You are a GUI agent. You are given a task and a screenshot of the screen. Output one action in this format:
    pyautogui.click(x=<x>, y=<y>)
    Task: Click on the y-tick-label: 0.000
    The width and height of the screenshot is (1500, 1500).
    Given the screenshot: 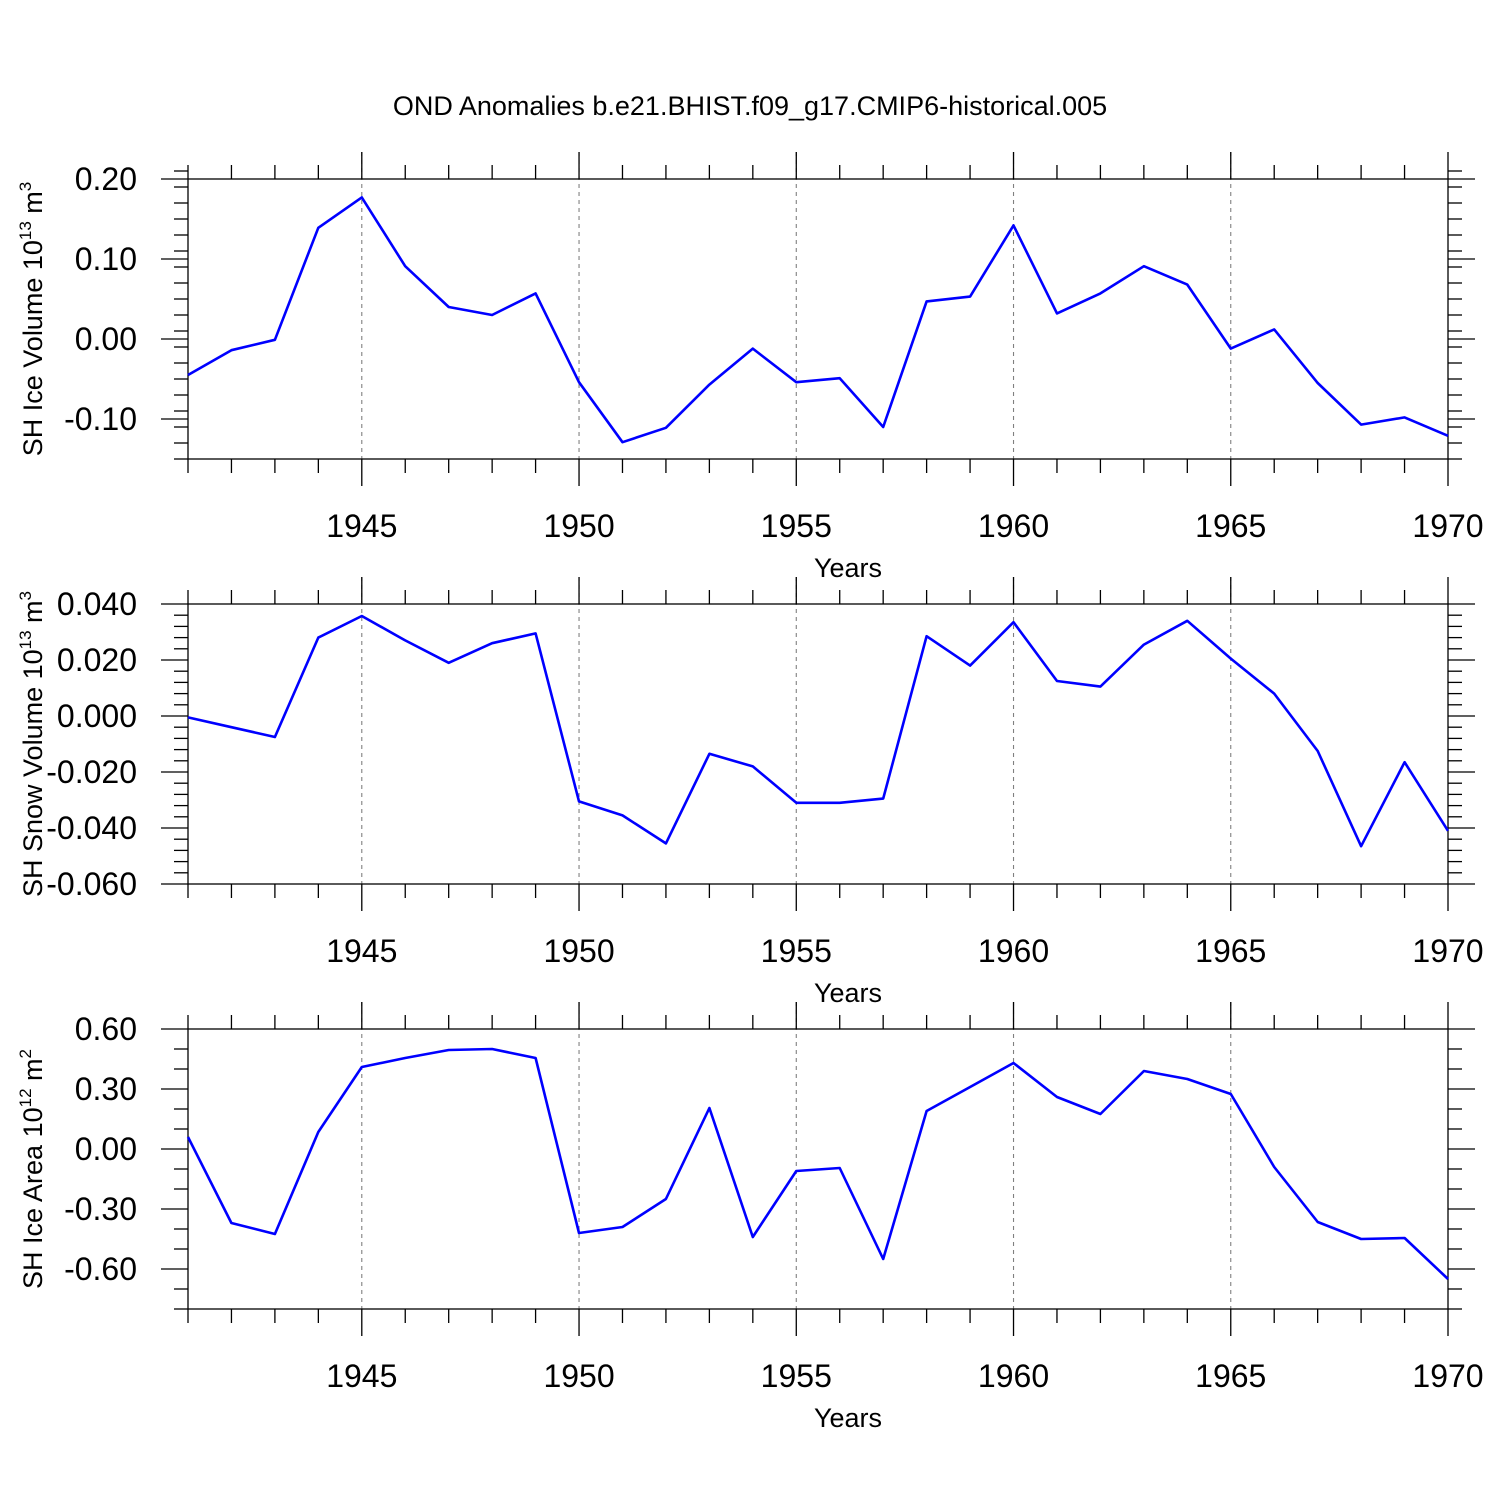 What is the action you would take?
    pyautogui.click(x=97, y=716)
    